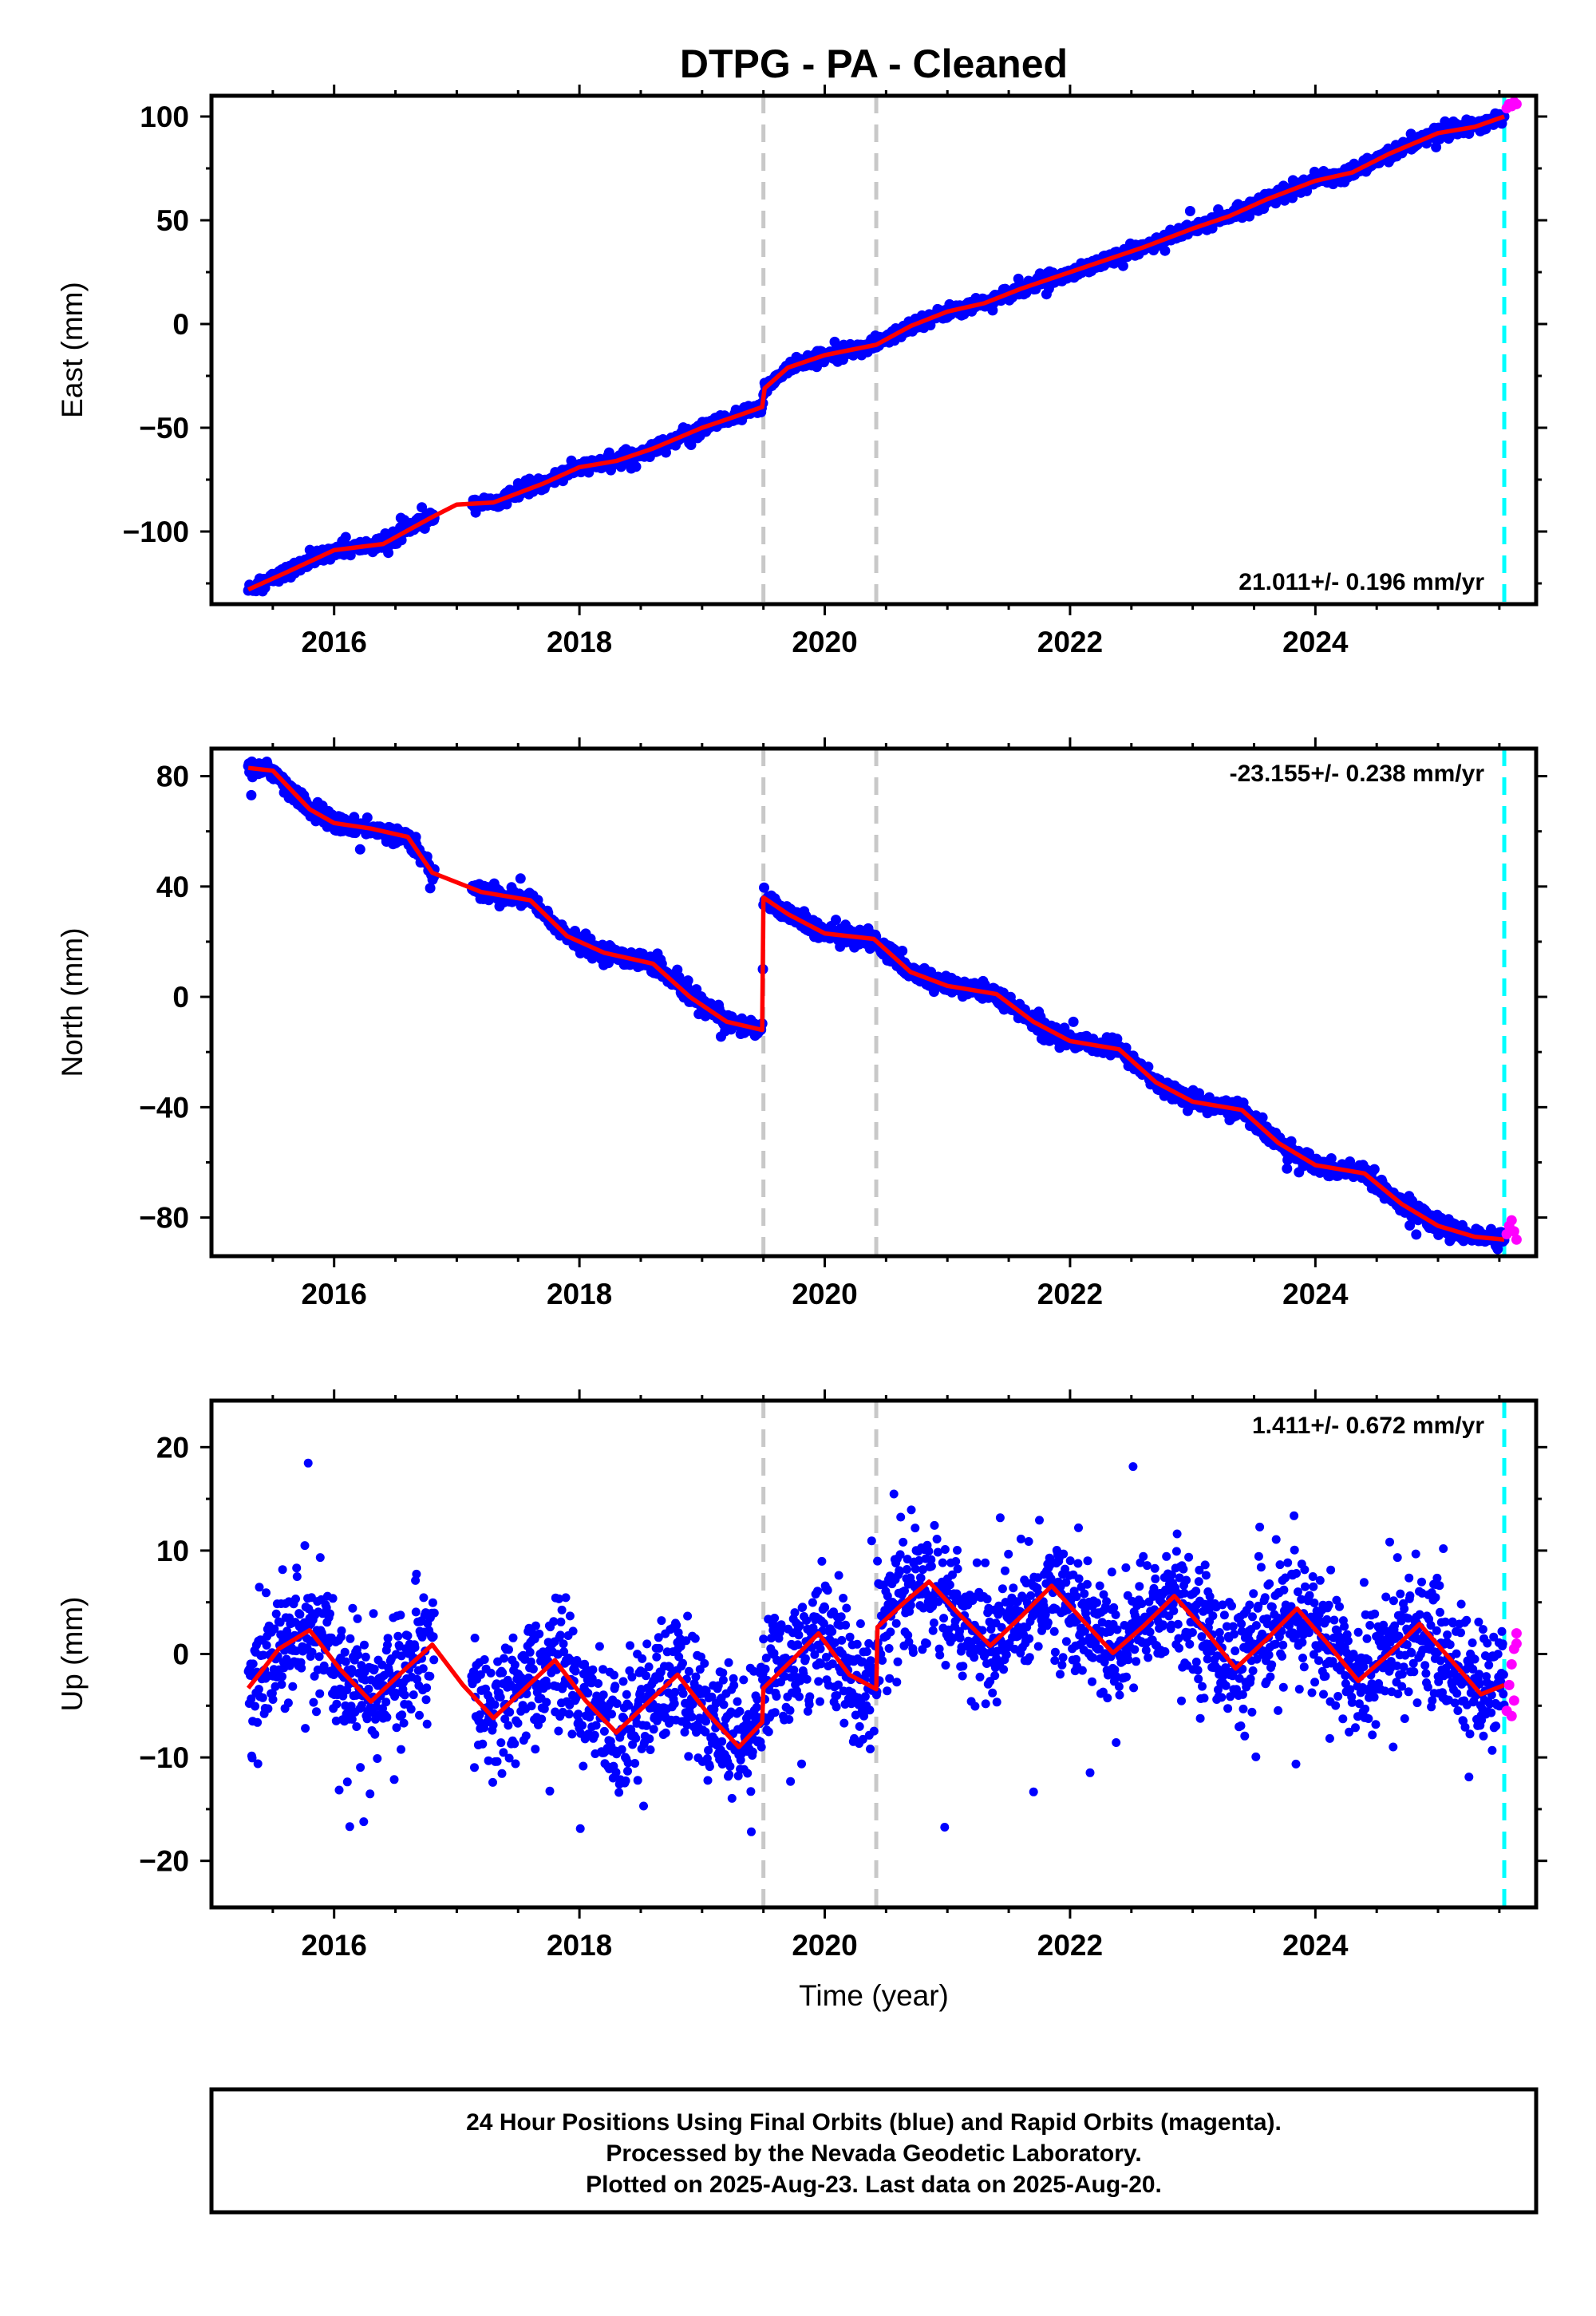  What do you see at coordinates (1361, 582) in the screenshot?
I see `rate-label: 21.011+/- 0.196 mm/yr` at bounding box center [1361, 582].